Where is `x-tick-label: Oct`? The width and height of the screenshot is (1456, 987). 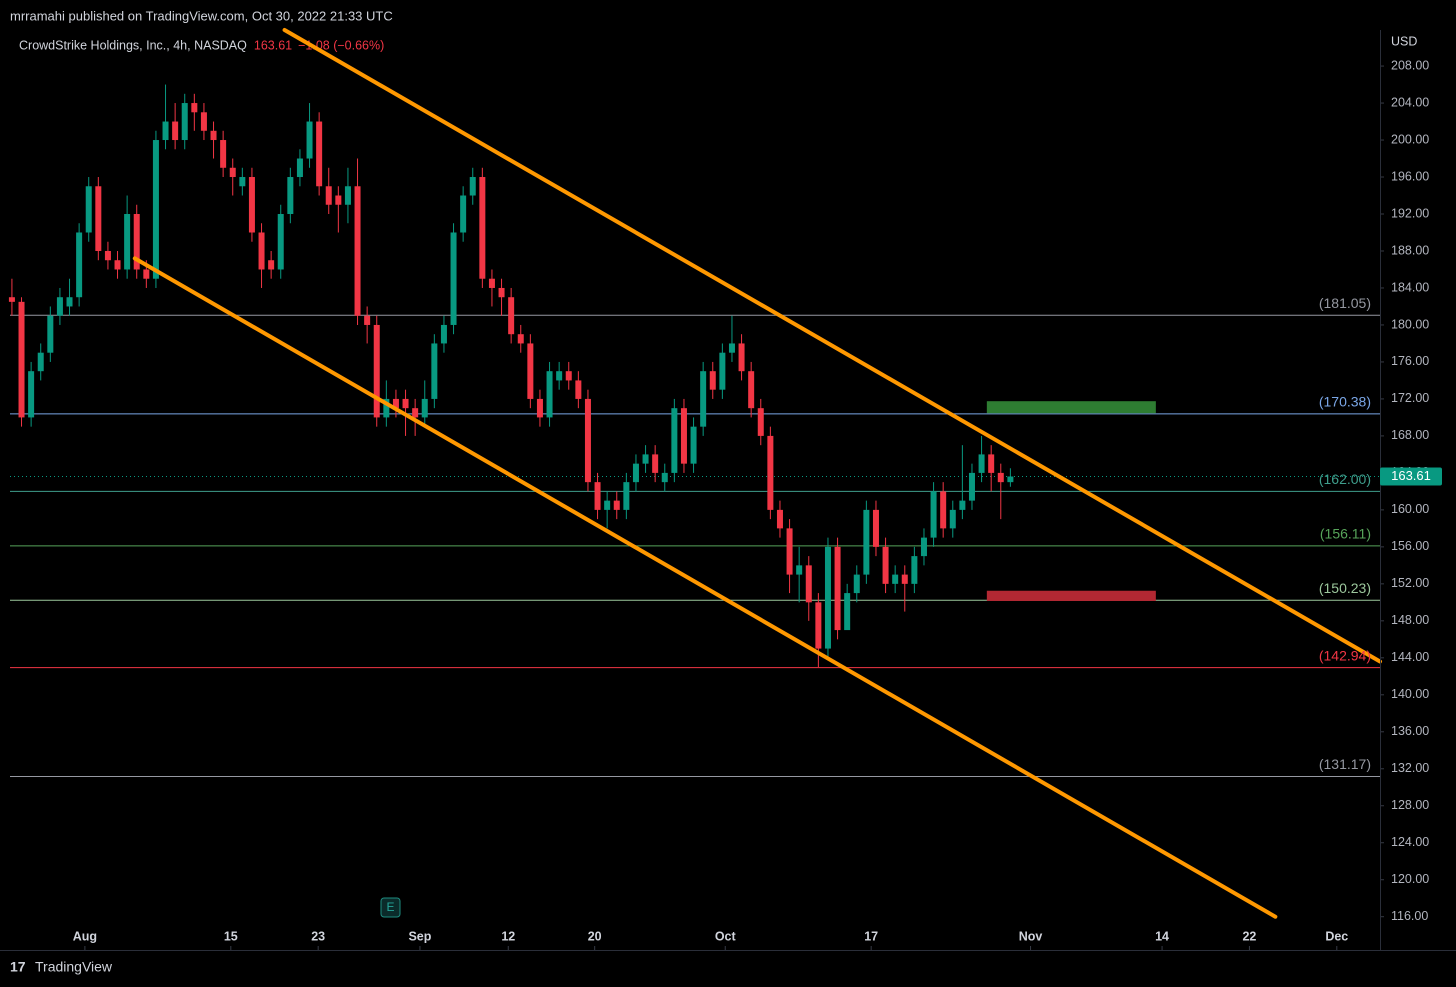 x-tick-label: Oct is located at coordinates (726, 936).